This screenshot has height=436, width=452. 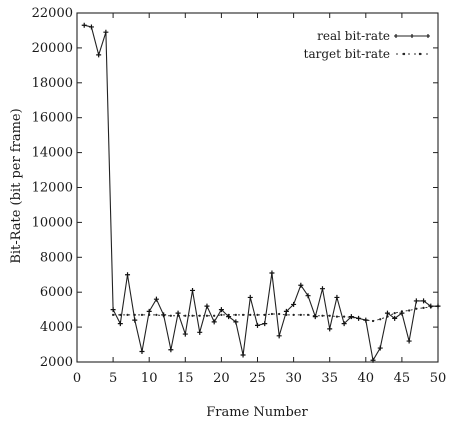 What do you see at coordinates (402, 378) in the screenshot?
I see `x-tick-label: 45` at bounding box center [402, 378].